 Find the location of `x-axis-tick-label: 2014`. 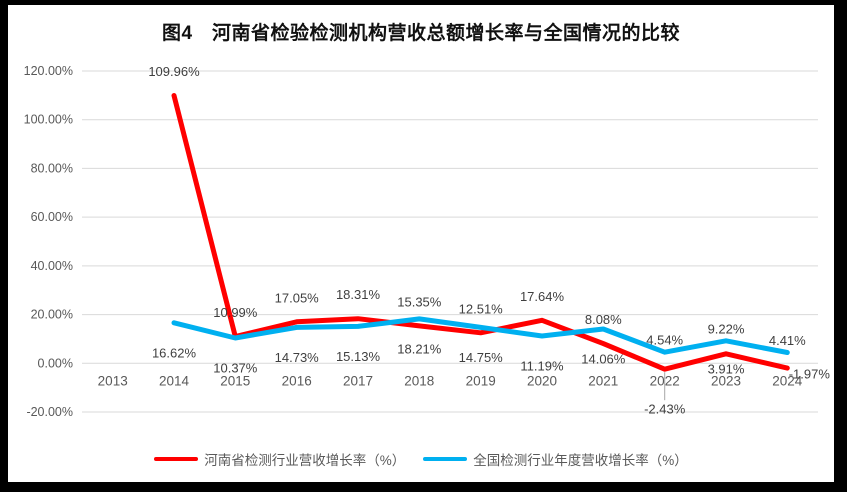

x-axis-tick-label: 2014 is located at coordinates (174, 381).